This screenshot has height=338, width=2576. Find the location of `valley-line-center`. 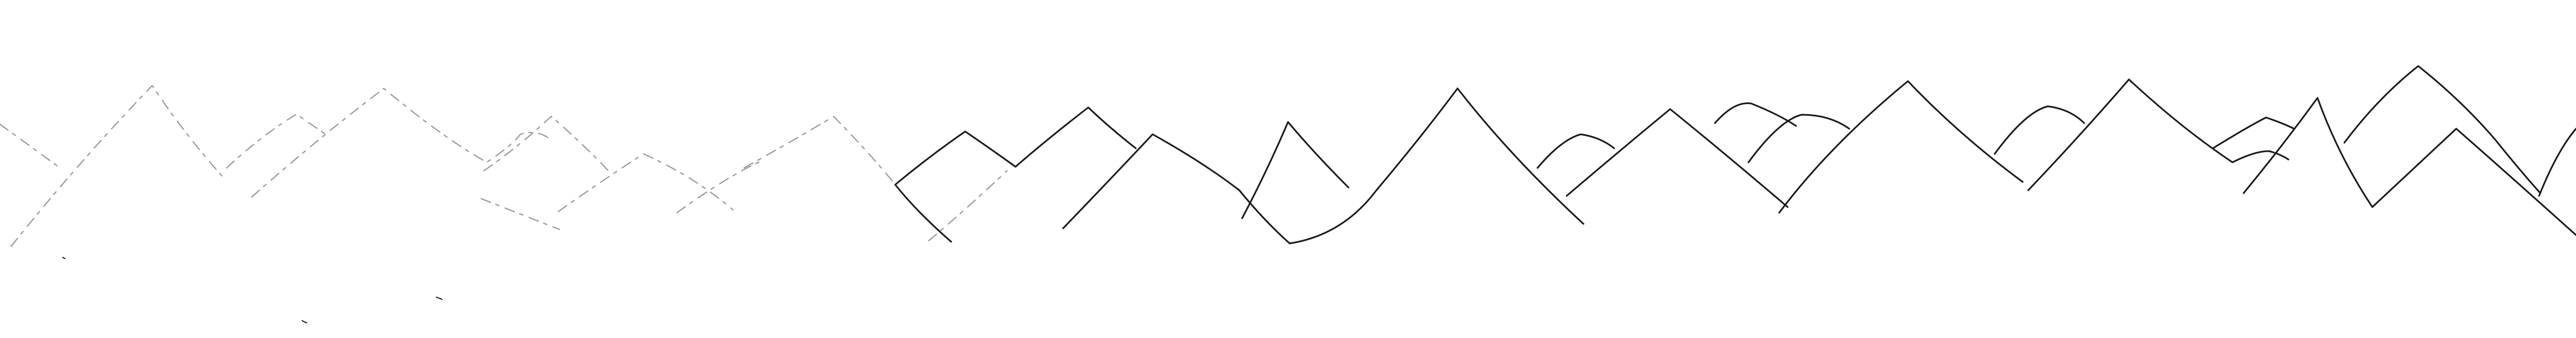

valley-line-center is located at coordinates (1411, 166).